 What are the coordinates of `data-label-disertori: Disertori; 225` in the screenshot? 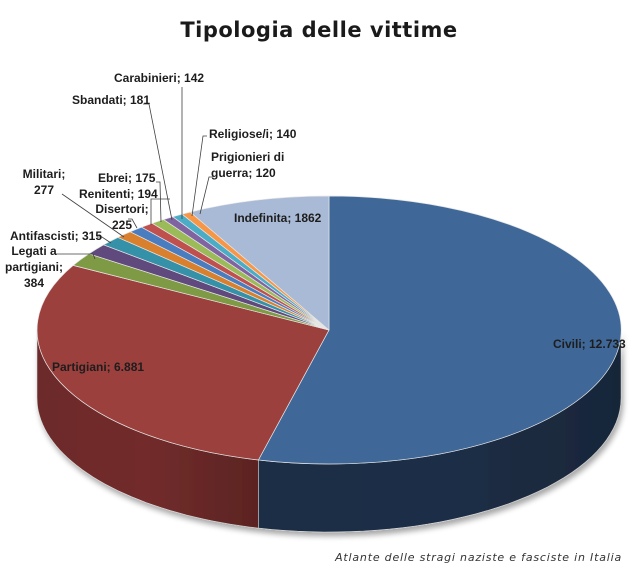 It's located at (121, 217).